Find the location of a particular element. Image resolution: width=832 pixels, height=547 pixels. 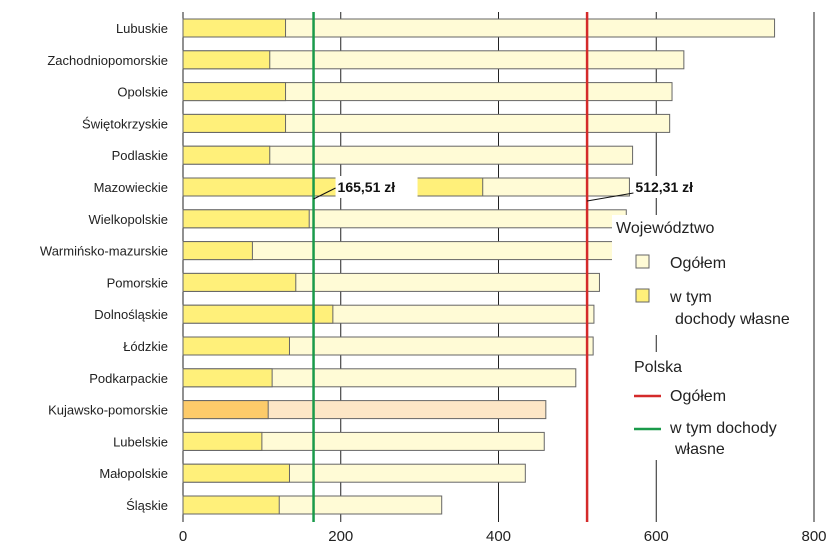

x-tick-labels: 0 200 400 600 800 is located at coordinates (503, 536).